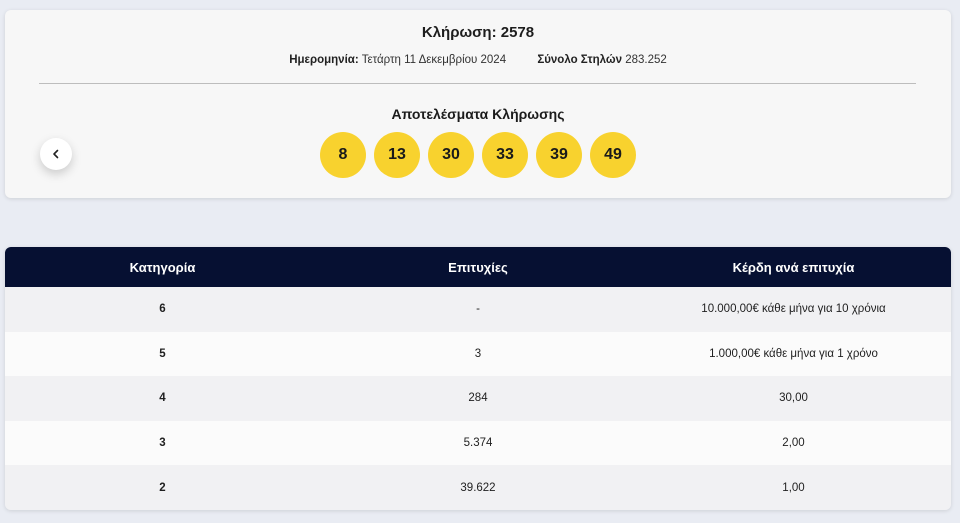  What do you see at coordinates (451, 155) in the screenshot?
I see `number-ball: 30` at bounding box center [451, 155].